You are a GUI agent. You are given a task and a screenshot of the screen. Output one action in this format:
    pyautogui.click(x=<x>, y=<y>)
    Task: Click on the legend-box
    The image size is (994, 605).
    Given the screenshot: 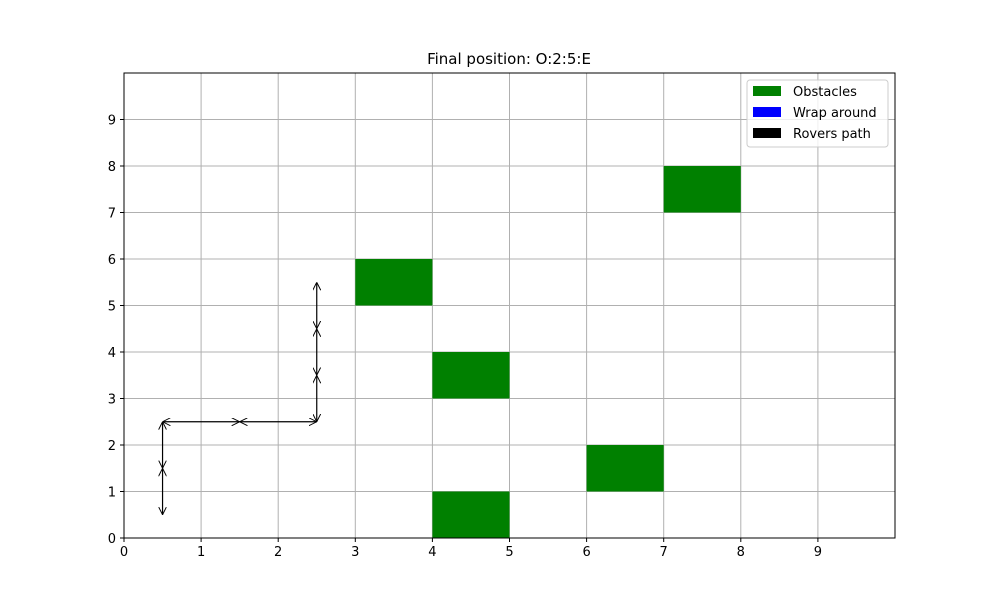 What is the action you would take?
    pyautogui.click(x=817, y=113)
    